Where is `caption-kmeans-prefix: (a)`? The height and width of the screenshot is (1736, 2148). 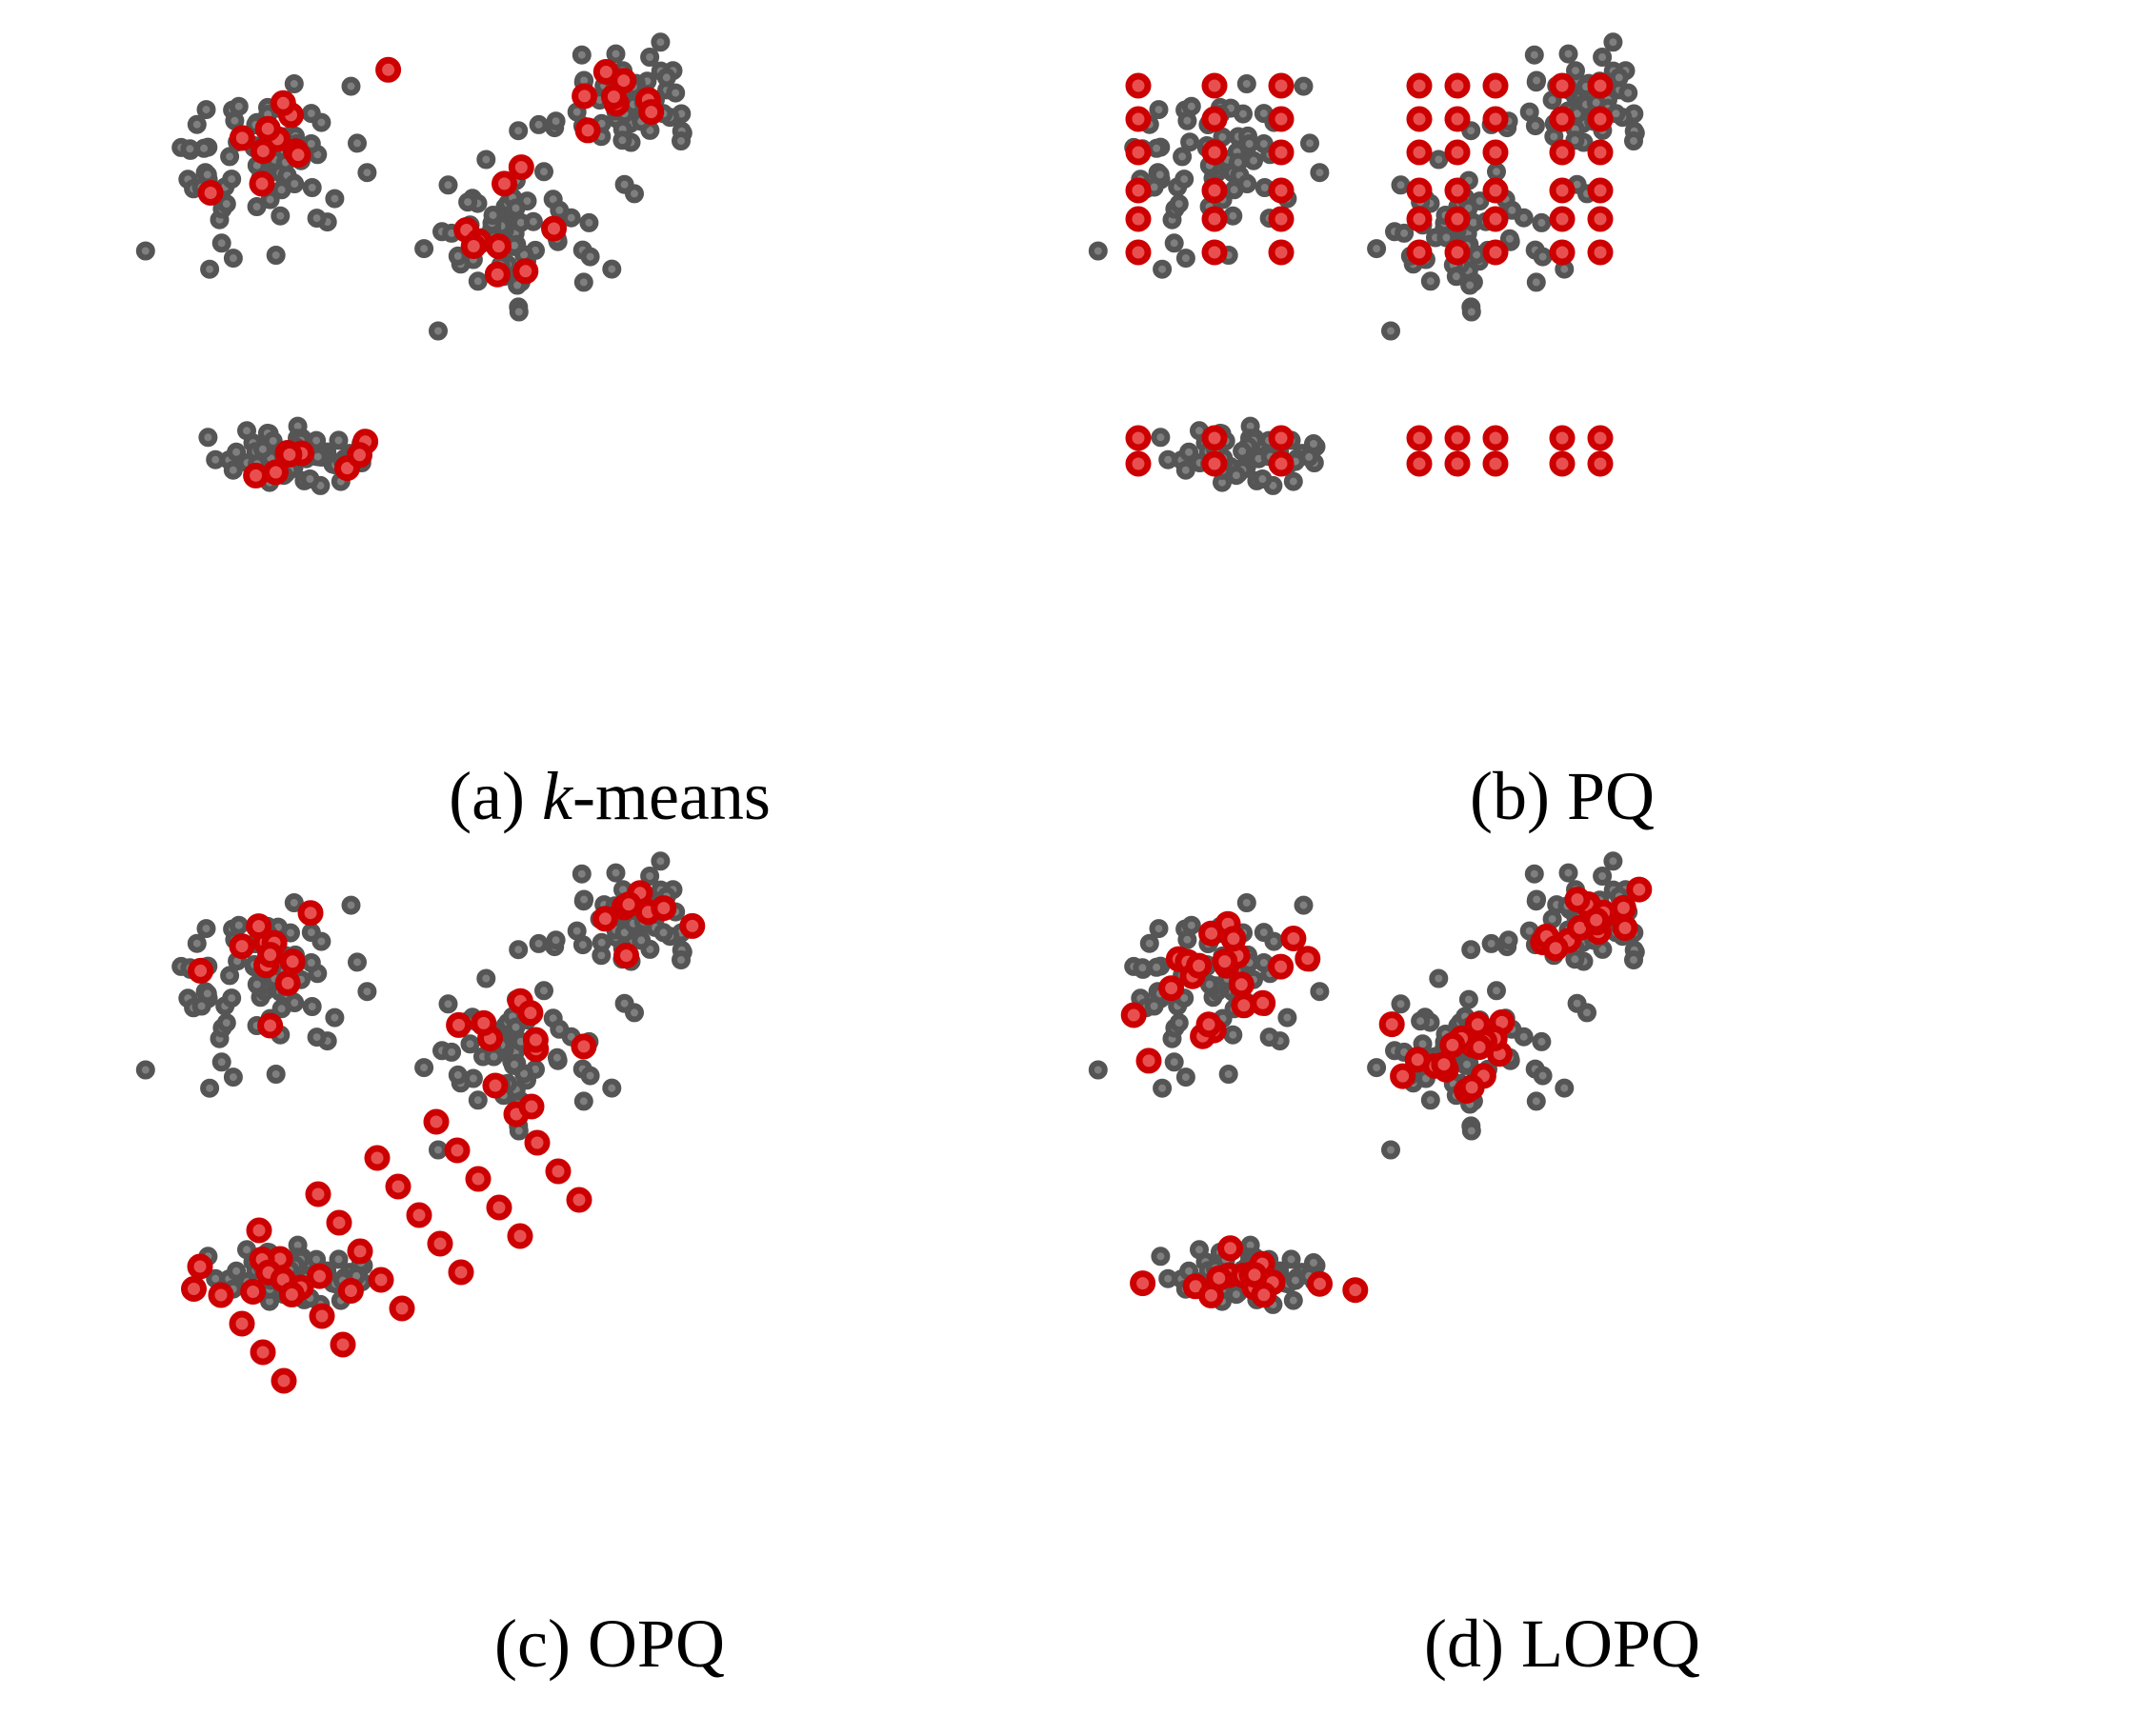
caption-kmeans-prefix: (a) is located at coordinates (496, 796).